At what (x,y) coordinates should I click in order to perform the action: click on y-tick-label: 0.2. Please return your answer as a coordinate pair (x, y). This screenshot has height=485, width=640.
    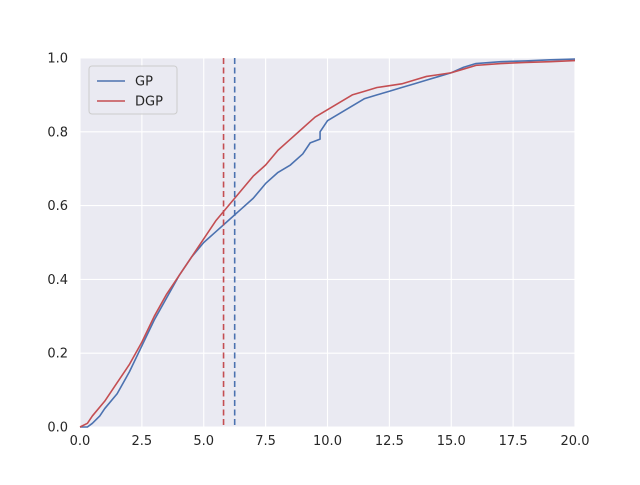
    Looking at the image, I should click on (57, 354).